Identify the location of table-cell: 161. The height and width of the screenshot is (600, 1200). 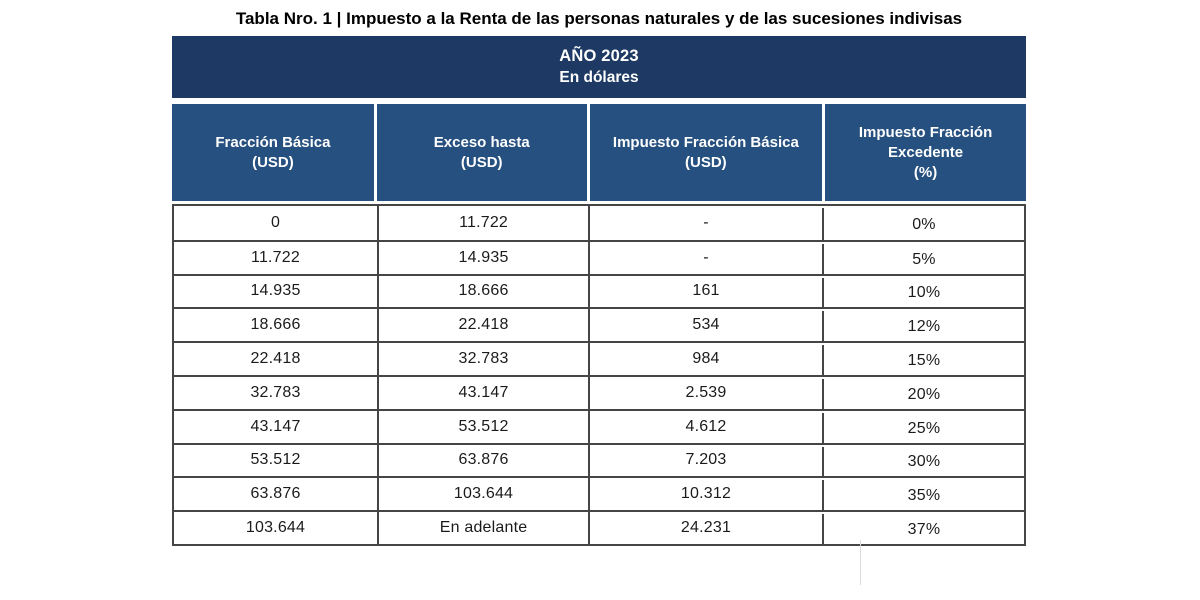
(705, 291).